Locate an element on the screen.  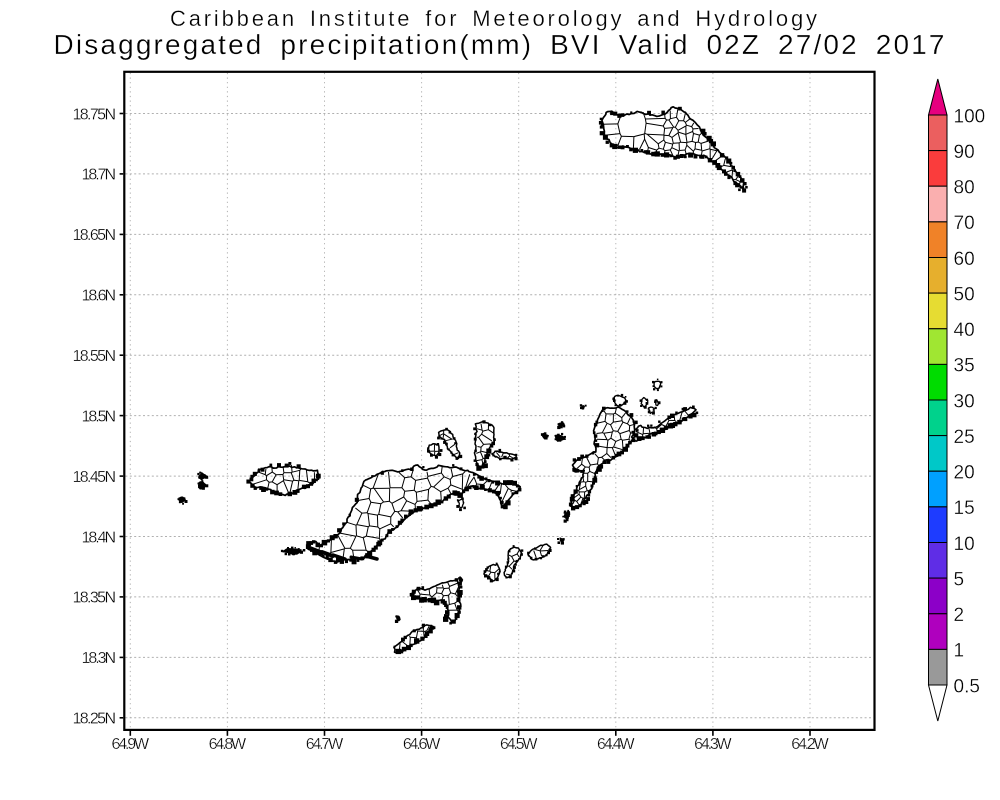
svg-text: 25 is located at coordinates (964, 437).